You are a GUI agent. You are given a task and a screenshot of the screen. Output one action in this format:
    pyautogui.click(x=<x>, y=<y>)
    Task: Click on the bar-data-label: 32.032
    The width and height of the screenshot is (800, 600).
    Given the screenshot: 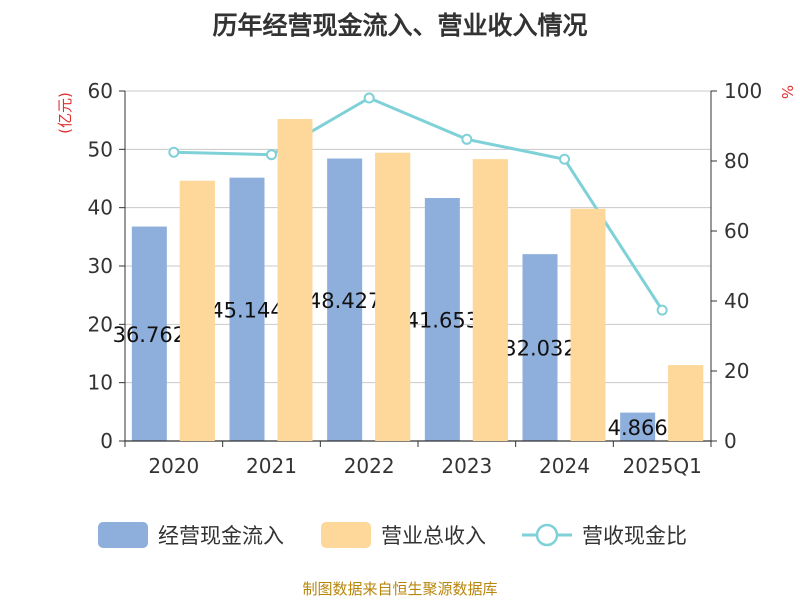 What is the action you would take?
    pyautogui.click(x=539, y=349)
    